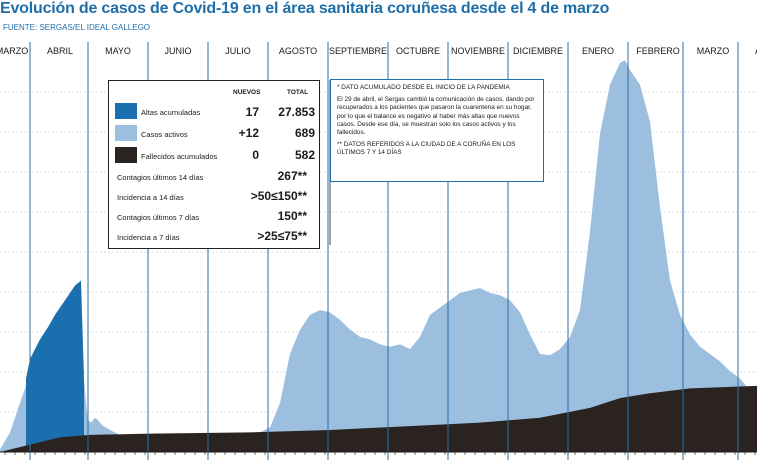 Image resolution: width=757 pixels, height=463 pixels. I want to click on area-altas-acumuladas, so click(55, 366).